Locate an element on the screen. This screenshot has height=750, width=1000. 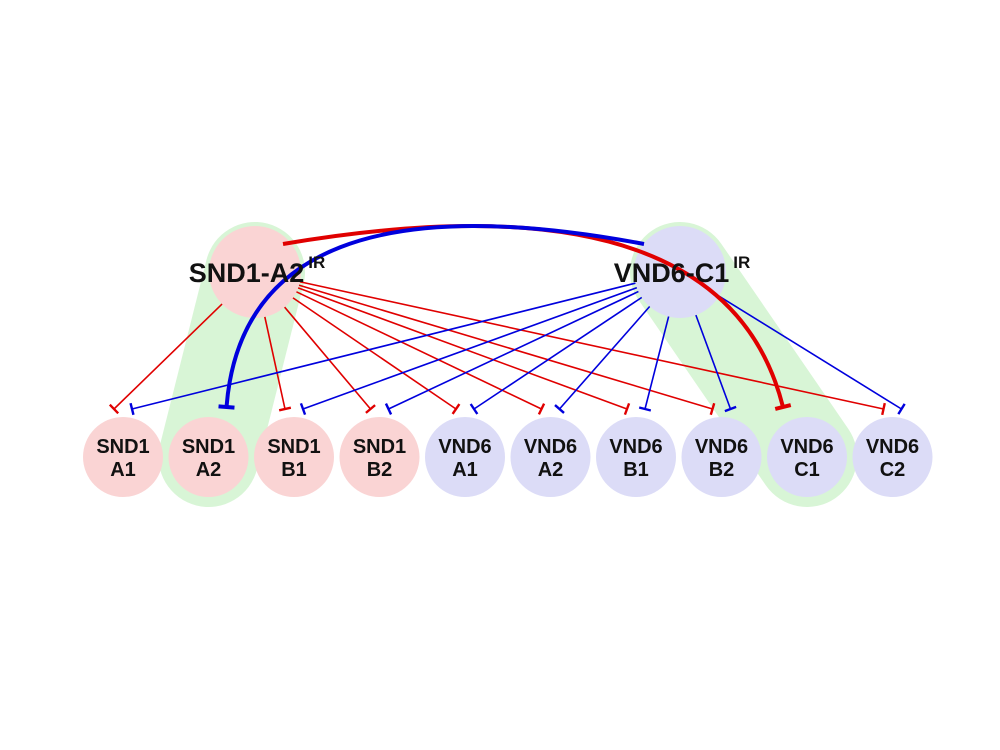
edge-snd1a2ir-to-vnd6a2 is located at coordinates (411, 347).